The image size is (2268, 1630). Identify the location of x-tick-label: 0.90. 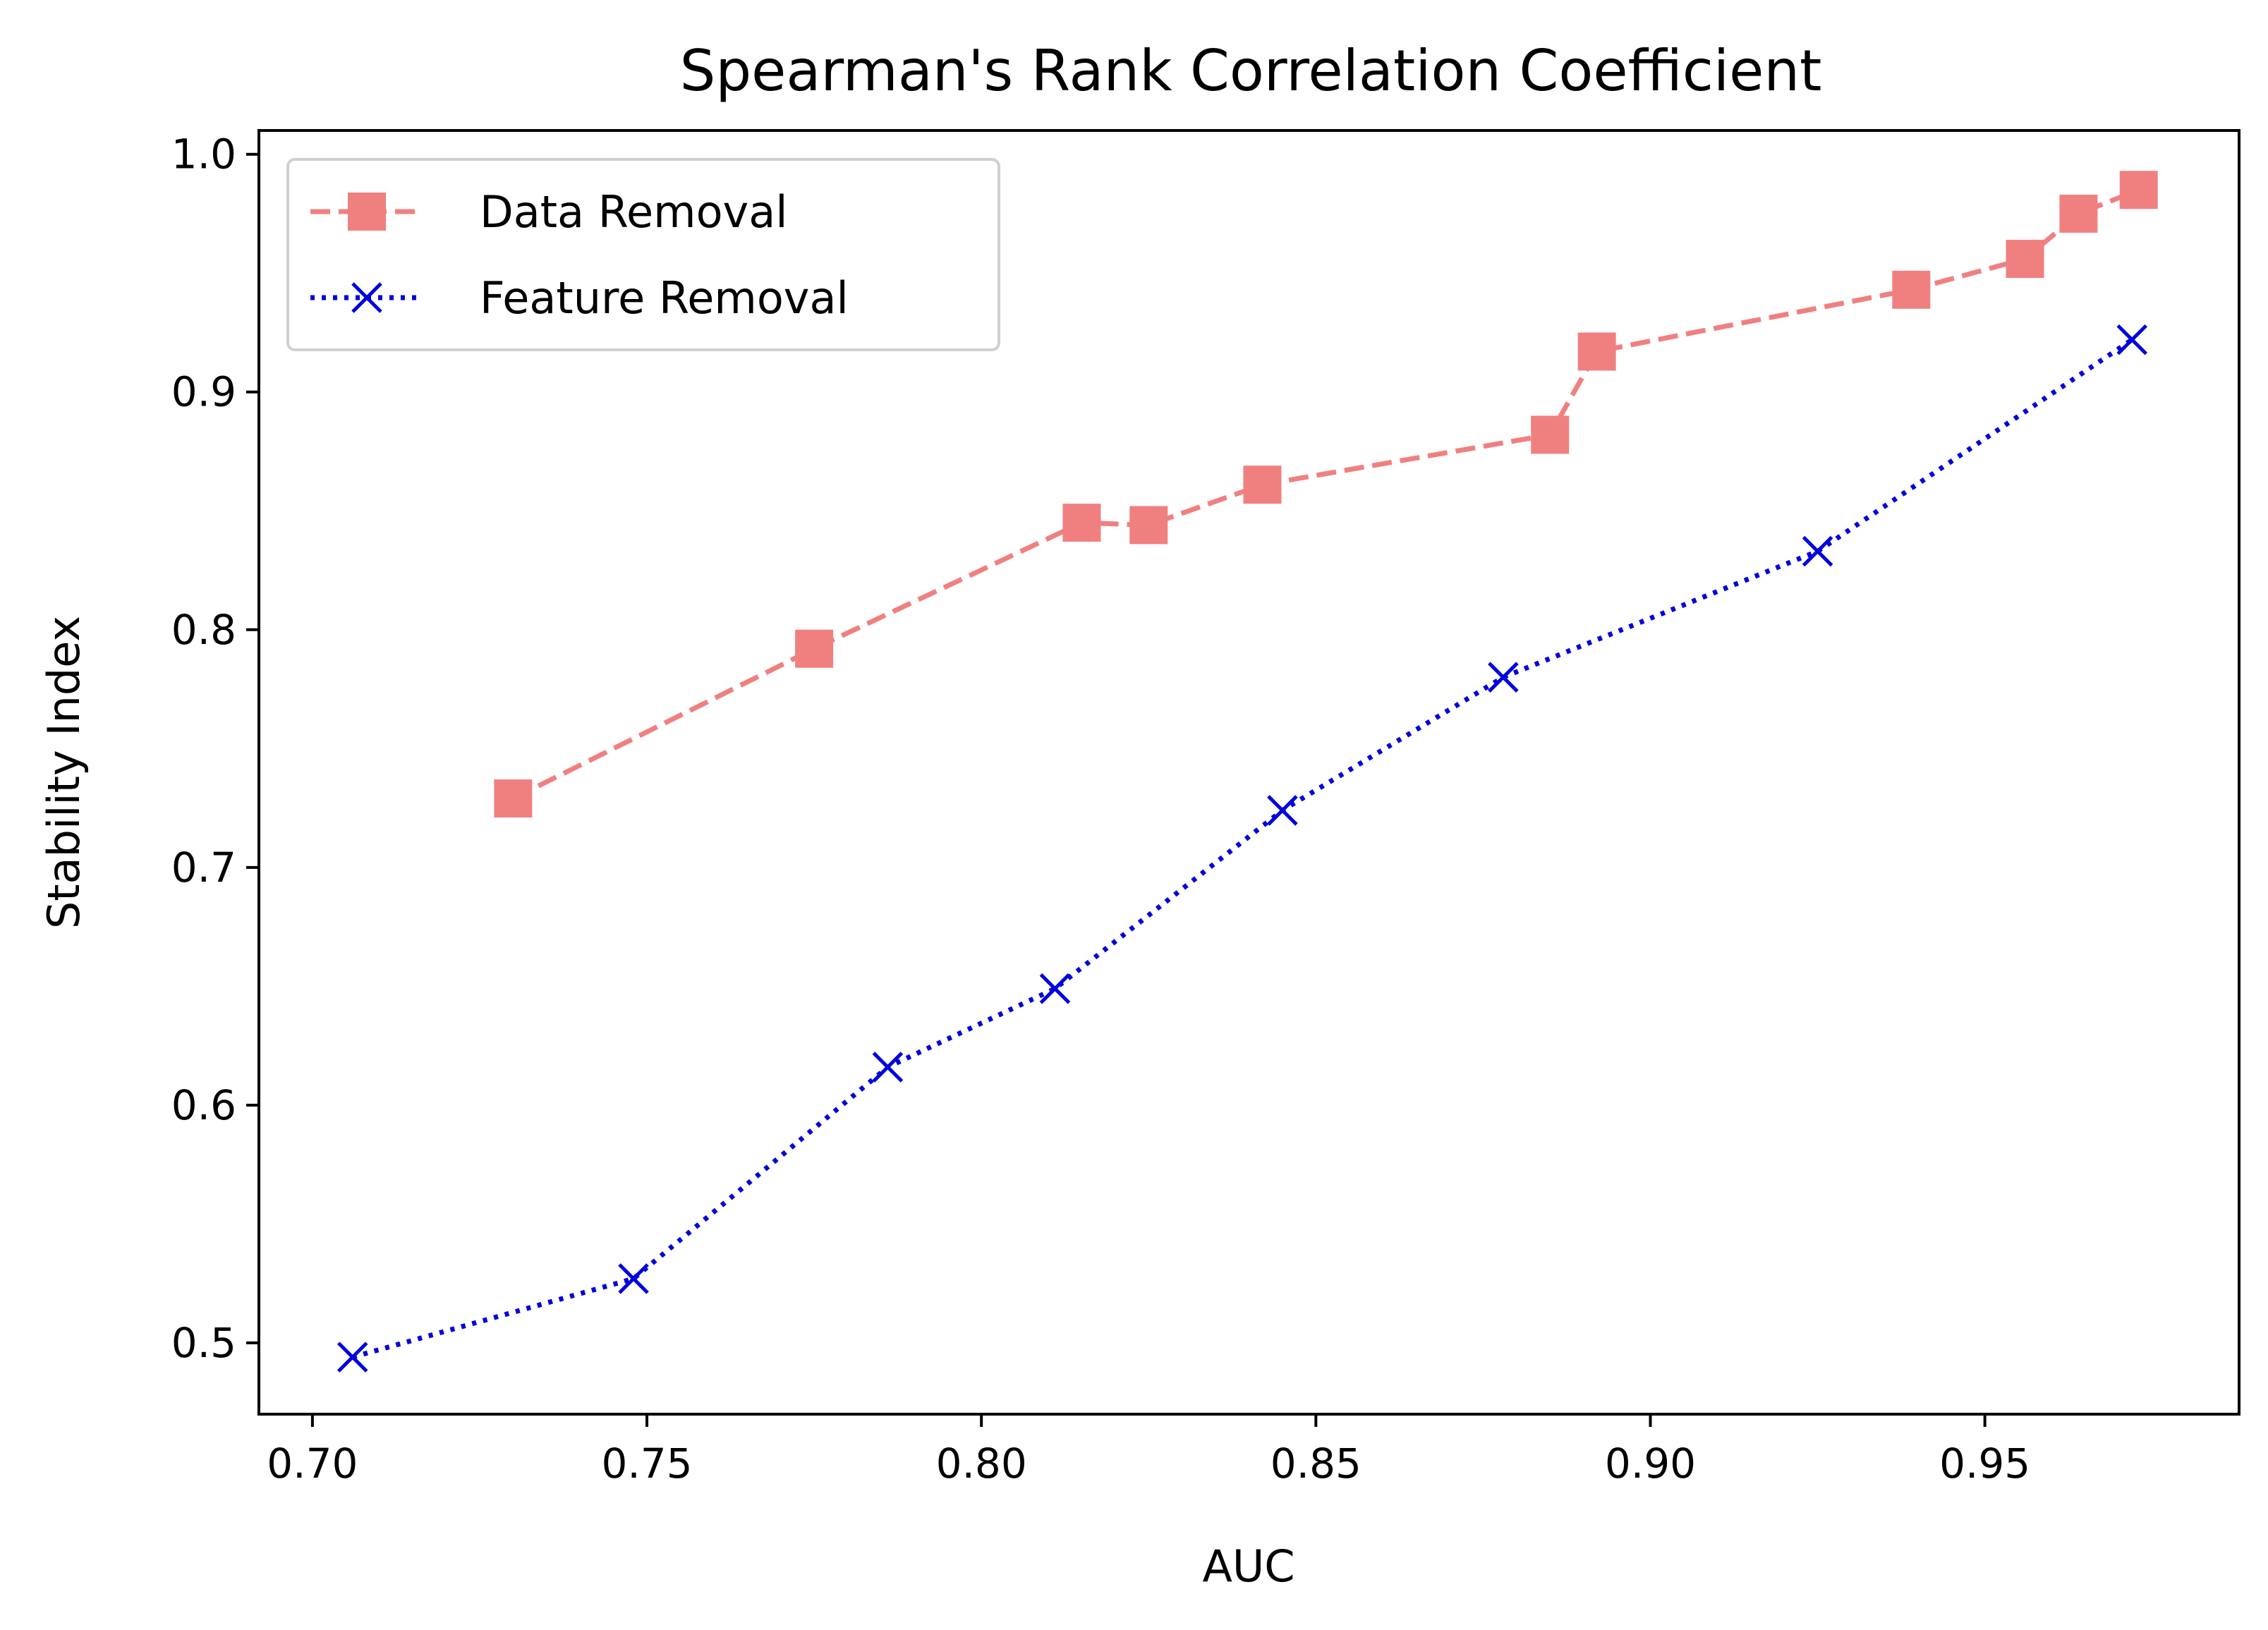
(1650, 1464).